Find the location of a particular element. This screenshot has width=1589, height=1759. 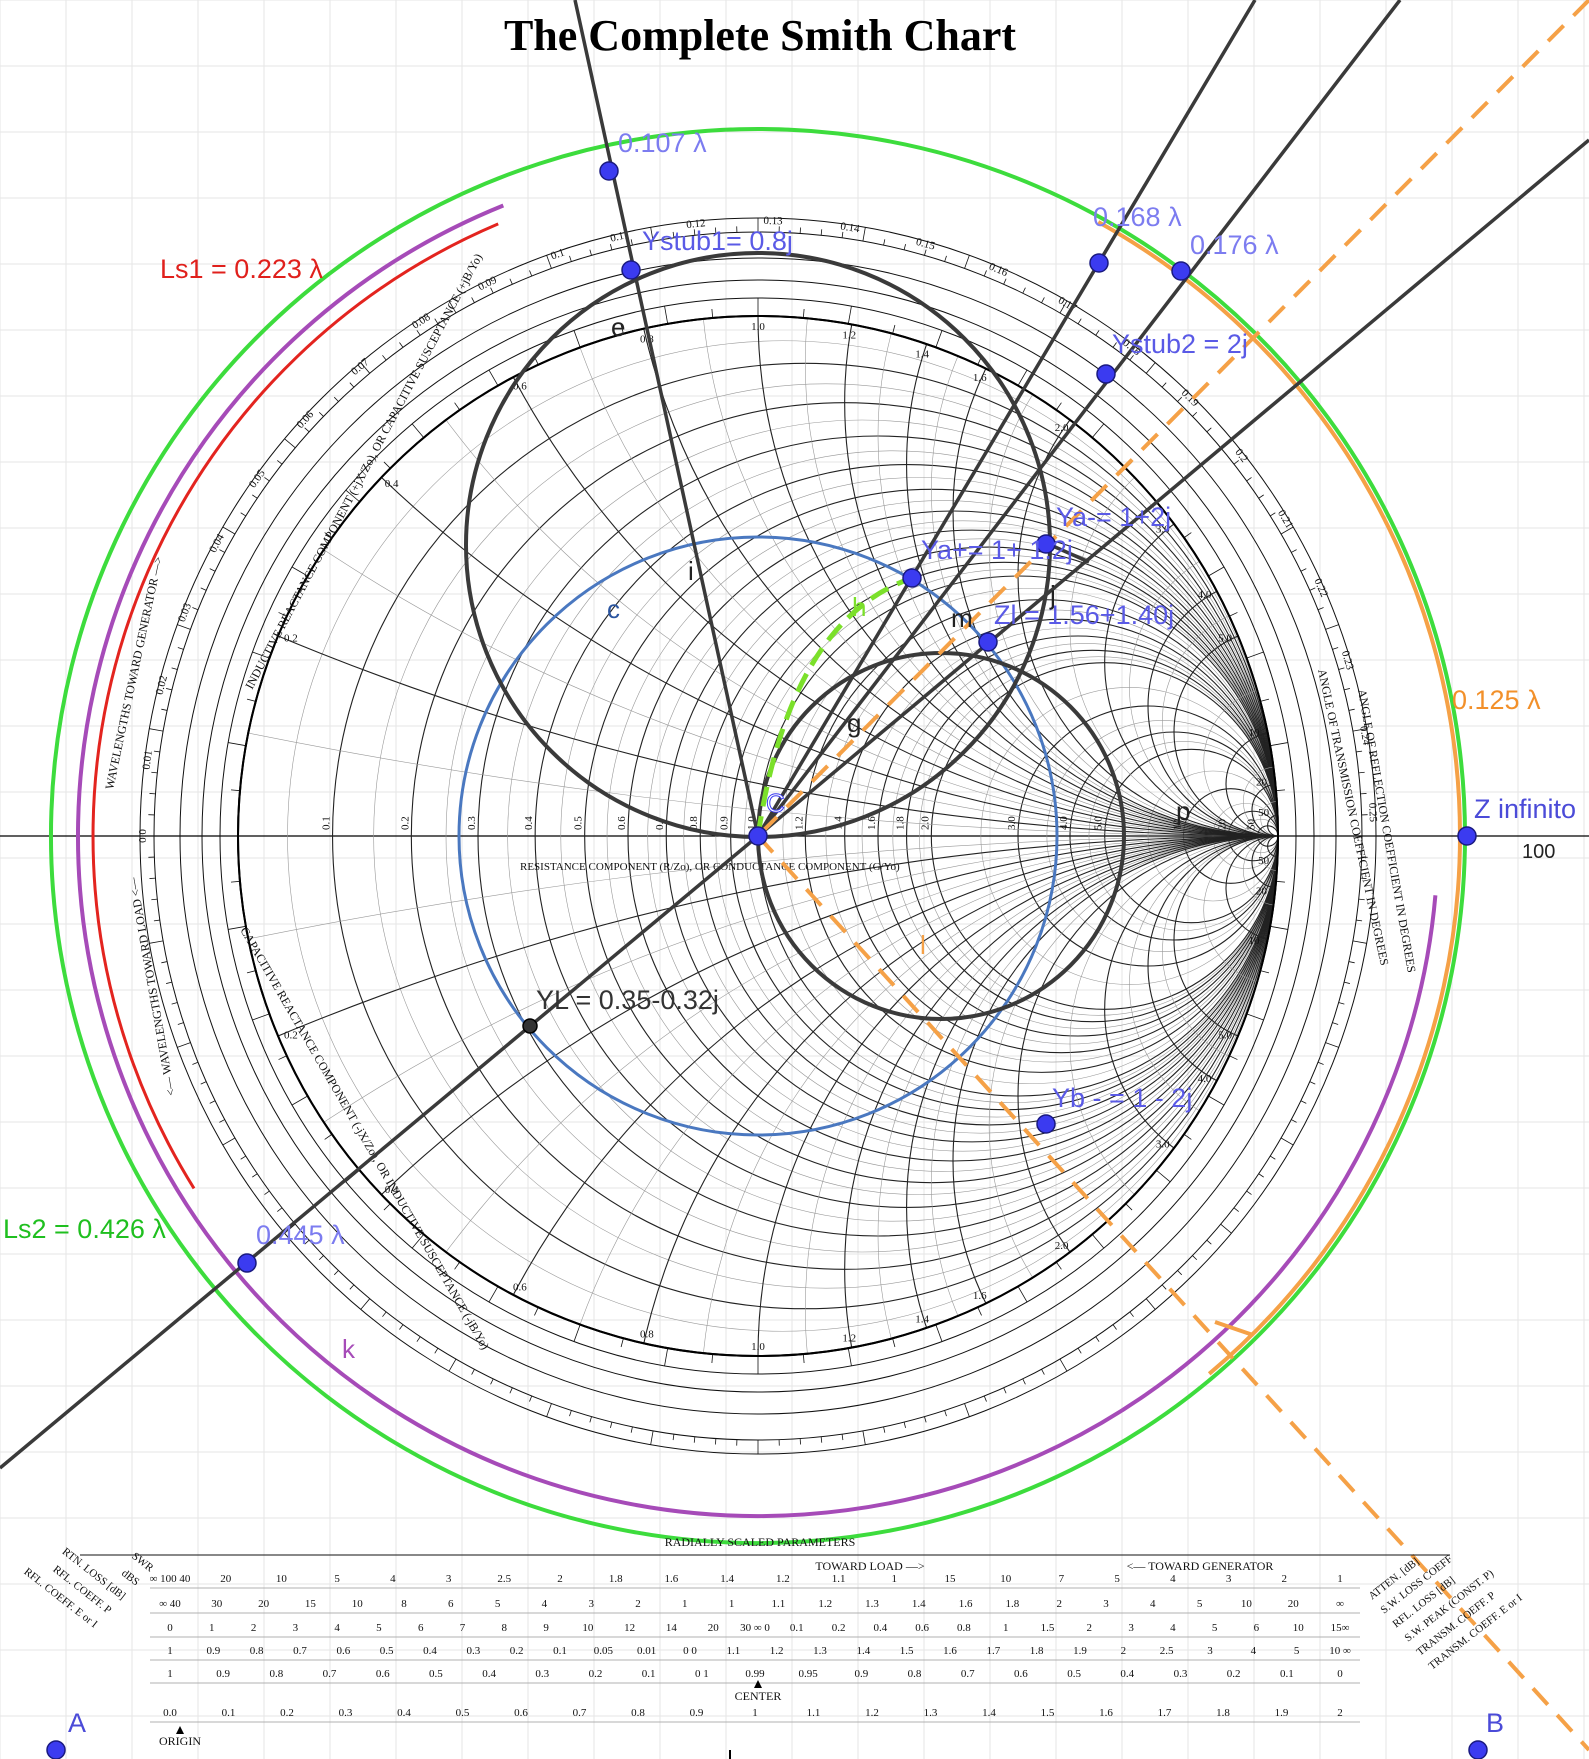

radial-value: 8 is located at coordinates (404, 1604).